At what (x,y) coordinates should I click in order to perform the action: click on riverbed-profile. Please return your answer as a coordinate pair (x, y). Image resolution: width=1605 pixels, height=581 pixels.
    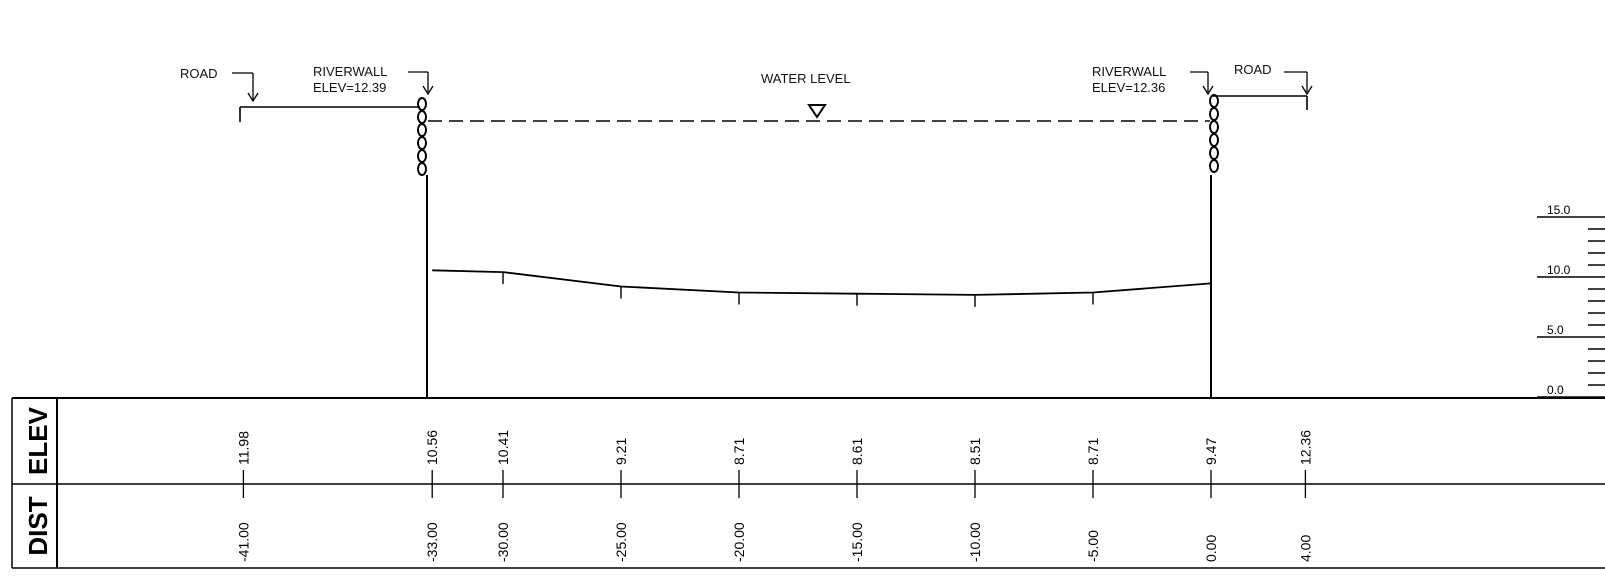
    Looking at the image, I should click on (822, 282).